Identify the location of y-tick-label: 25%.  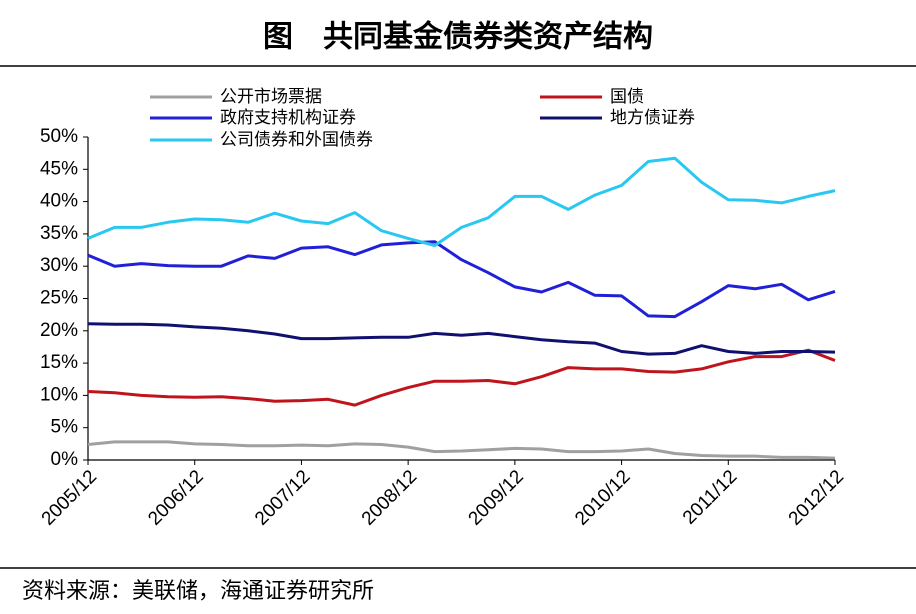
(59, 298).